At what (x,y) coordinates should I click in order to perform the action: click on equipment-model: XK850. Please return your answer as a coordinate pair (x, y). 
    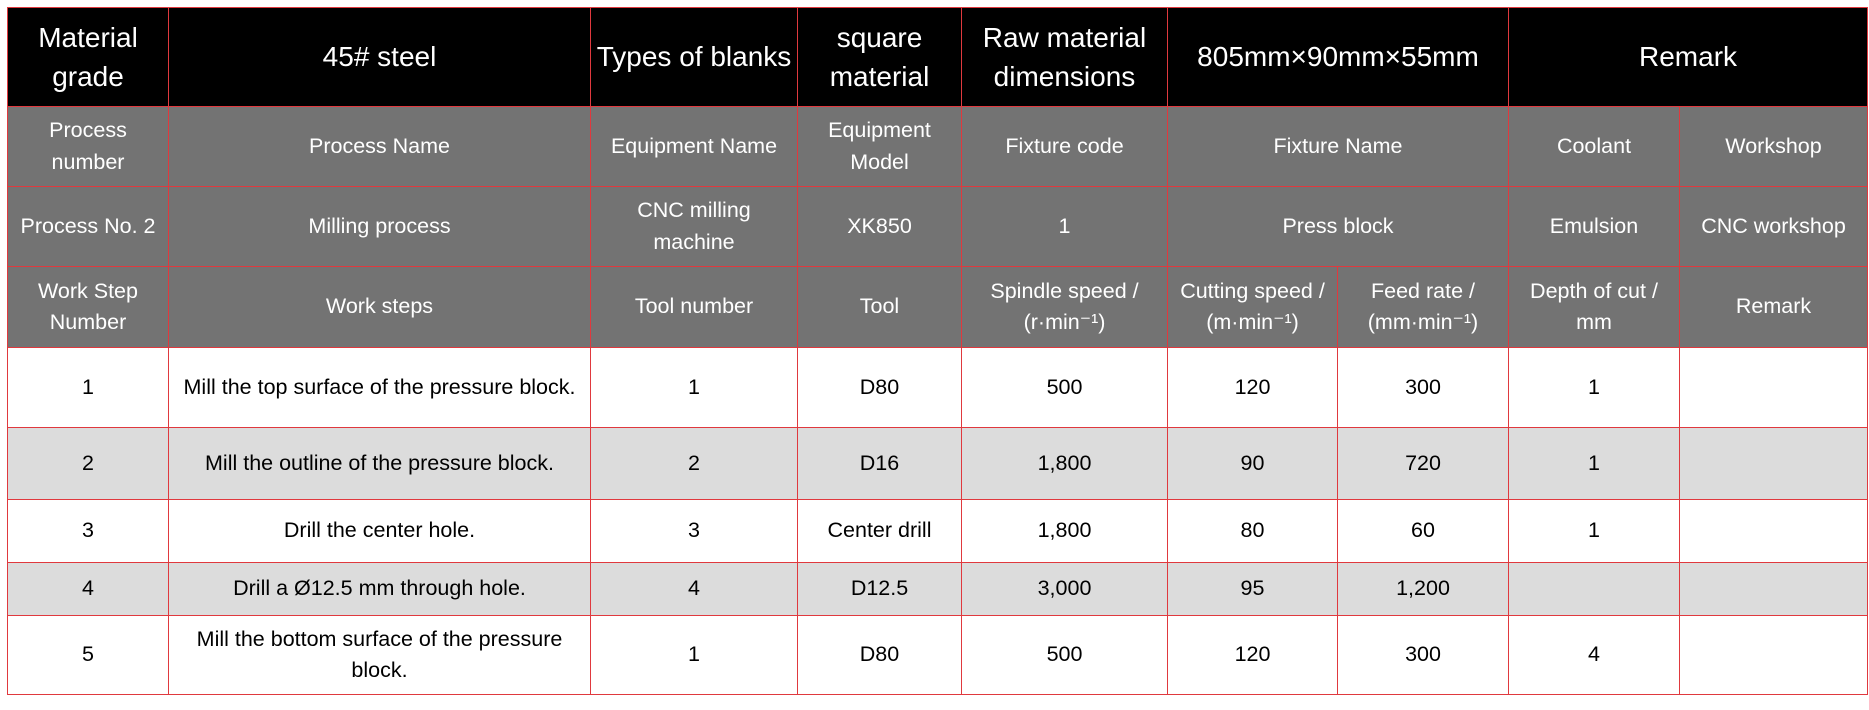
    Looking at the image, I should click on (879, 226).